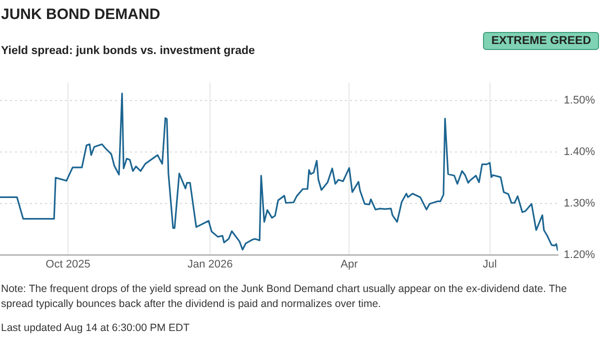 Image resolution: width=605 pixels, height=338 pixels. Describe the element at coordinates (580, 203) in the screenshot. I see `y-tick-label: 1.30%` at that location.